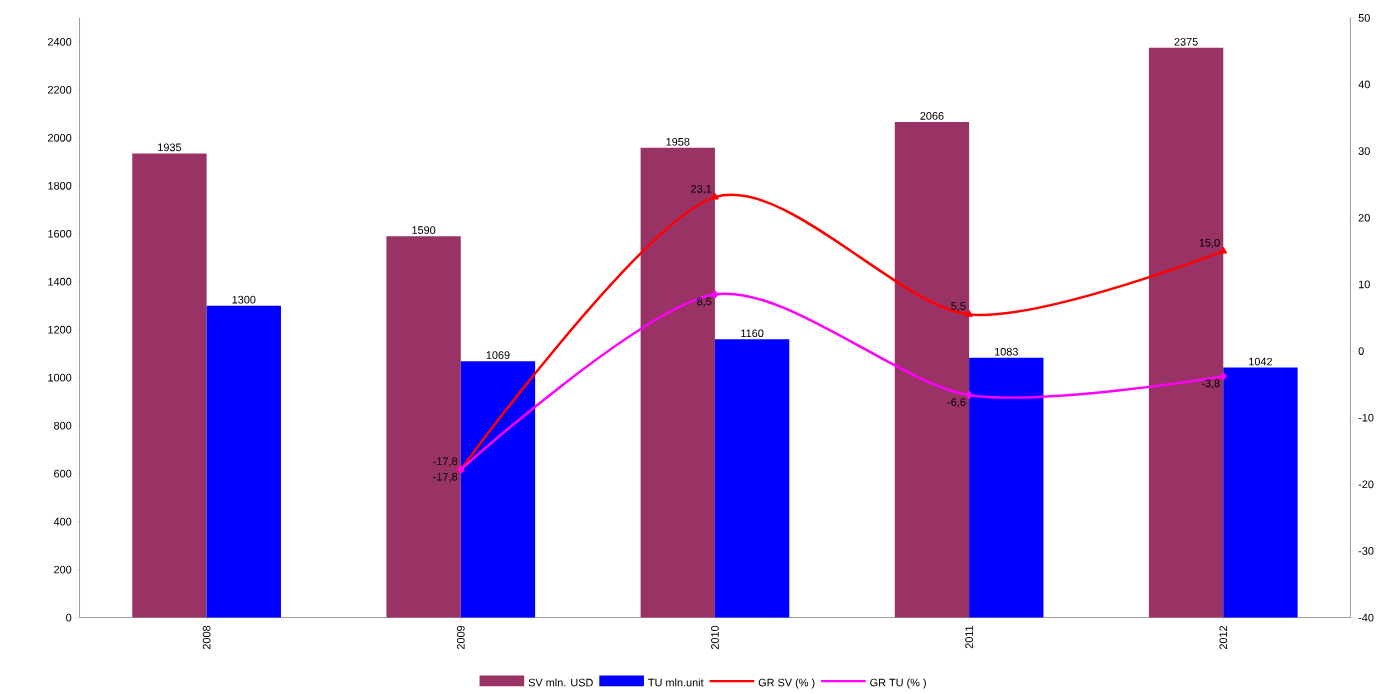 The width and height of the screenshot is (1394, 694). What do you see at coordinates (1366, 417) in the screenshot?
I see `y2-tick-label: -10` at bounding box center [1366, 417].